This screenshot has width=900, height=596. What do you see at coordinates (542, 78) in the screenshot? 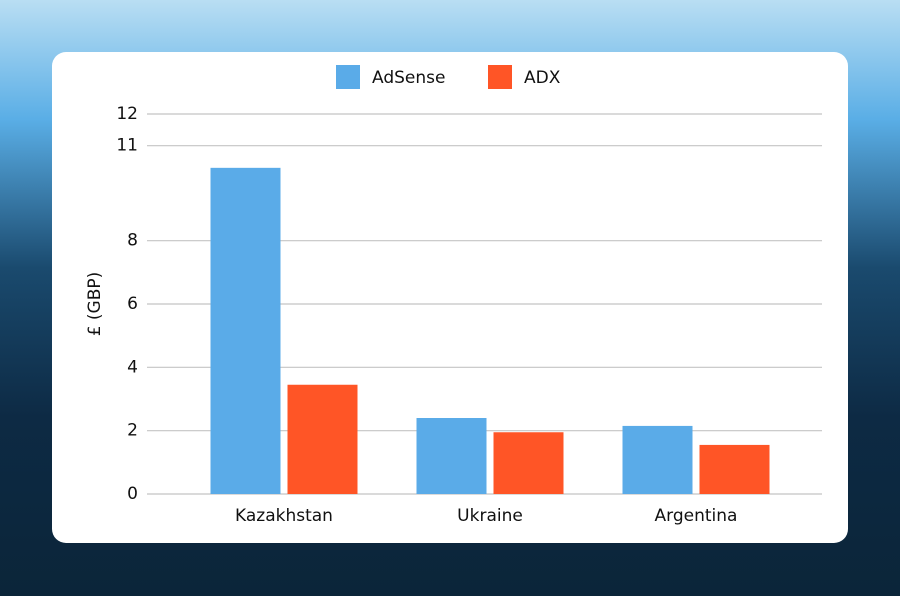
I see `legend-label: ADX` at bounding box center [542, 78].